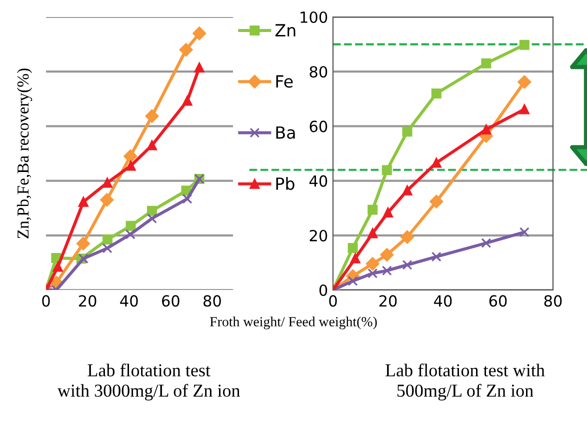 This screenshot has width=587, height=421. Describe the element at coordinates (24, 153) in the screenshot. I see `y-axis-title: Zn,Pb,Fe,Ba recovery(%)` at that location.